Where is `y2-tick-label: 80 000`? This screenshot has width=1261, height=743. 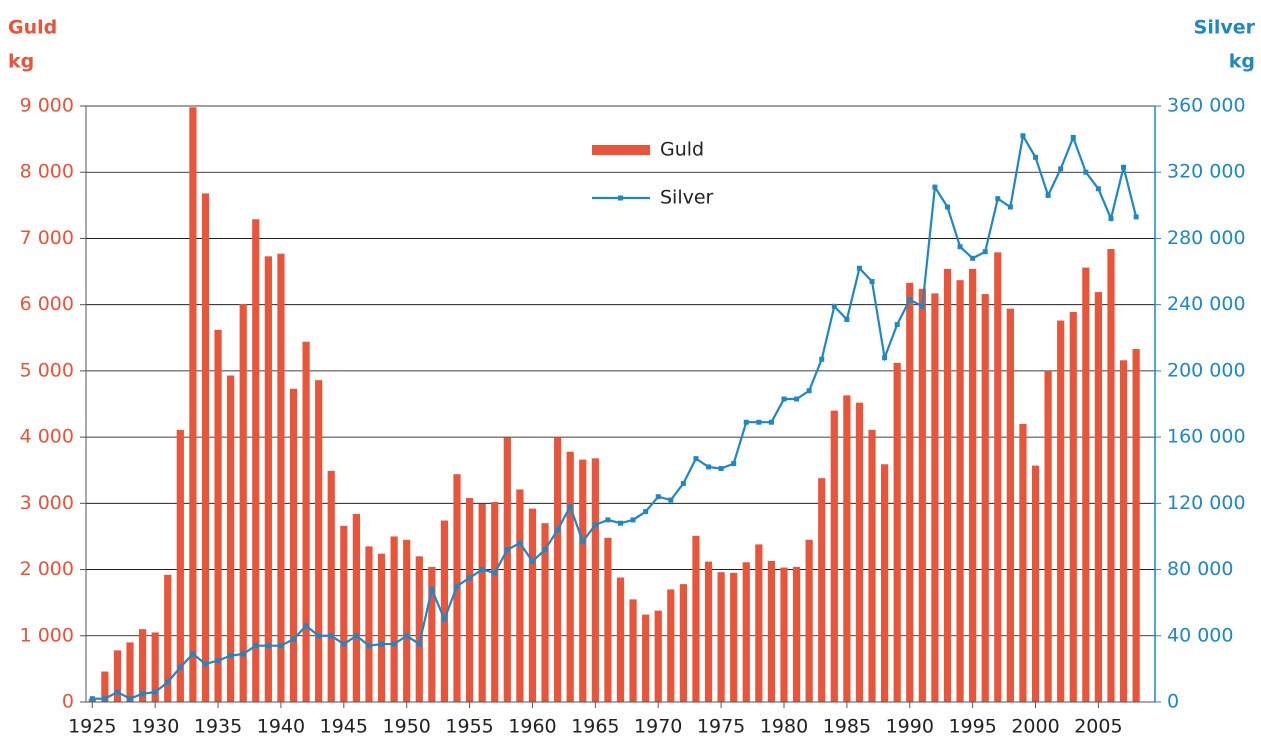
y2-tick-label: 80 000 is located at coordinates (1200, 569).